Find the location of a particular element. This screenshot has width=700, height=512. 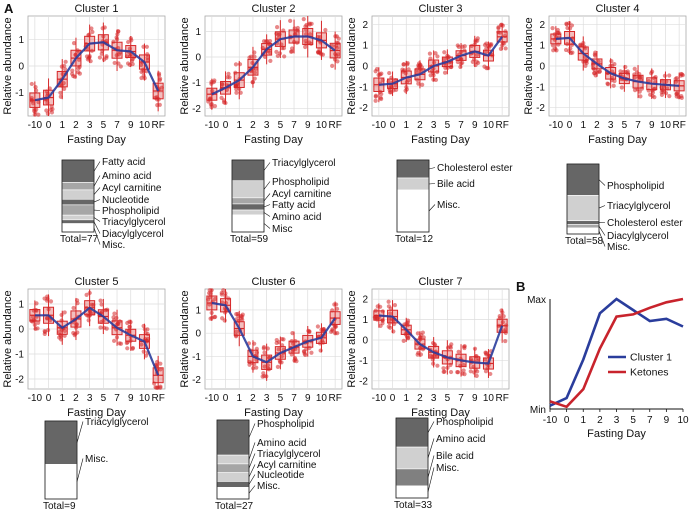

composition-label: Triacylglycerol is located at coordinates (304, 163).